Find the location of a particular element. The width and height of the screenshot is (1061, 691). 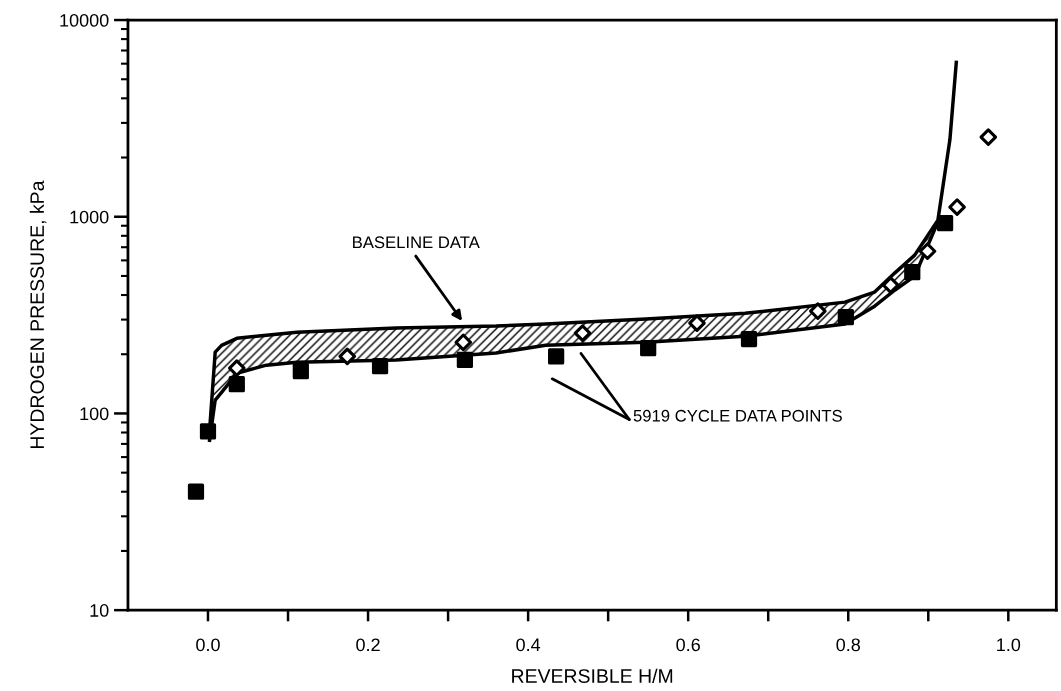

x-axis-title: REVERSIBLE H/M is located at coordinates (592, 675).